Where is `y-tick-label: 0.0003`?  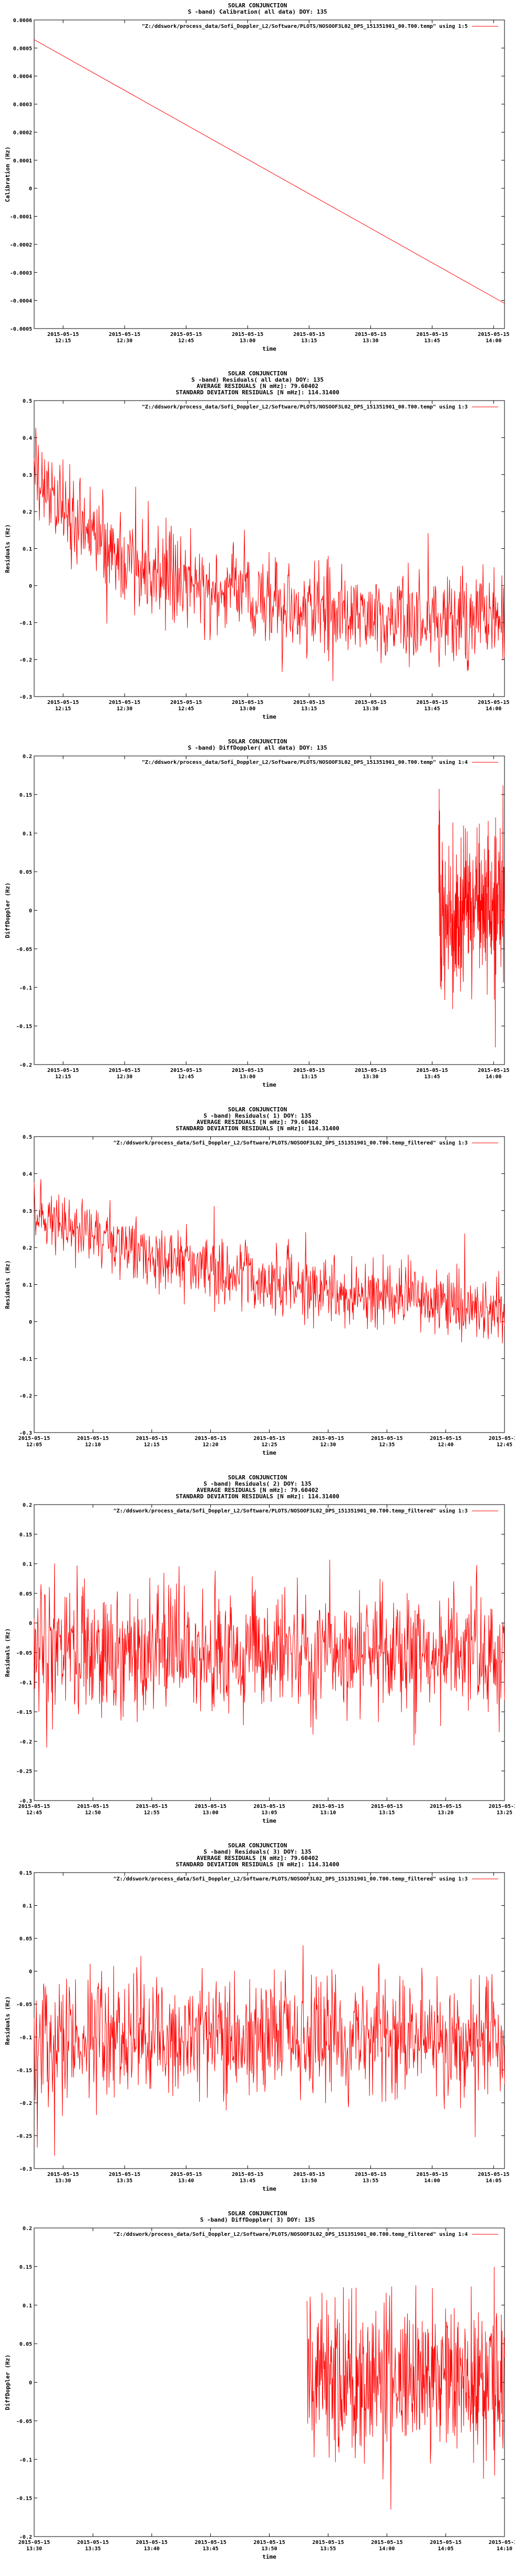 y-tick-label: 0.0003 is located at coordinates (22, 105).